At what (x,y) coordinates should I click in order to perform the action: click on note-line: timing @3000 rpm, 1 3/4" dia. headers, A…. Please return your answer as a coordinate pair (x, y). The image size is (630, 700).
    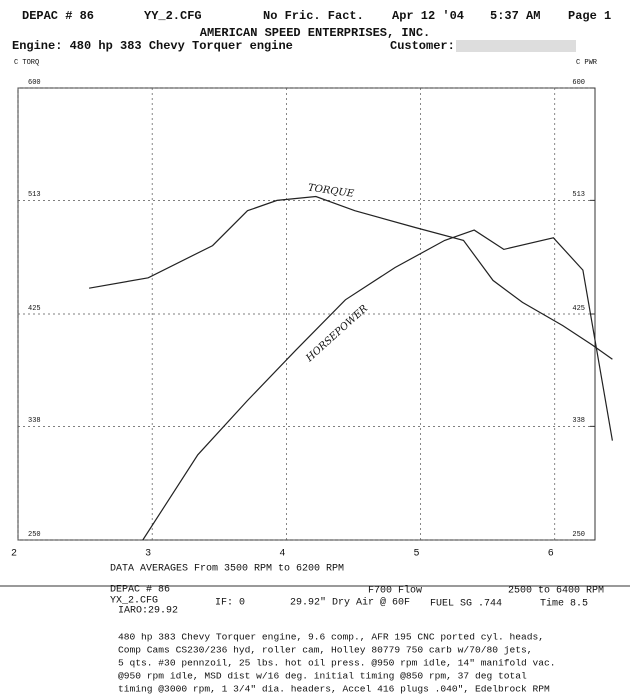
    Looking at the image, I should click on (334, 689).